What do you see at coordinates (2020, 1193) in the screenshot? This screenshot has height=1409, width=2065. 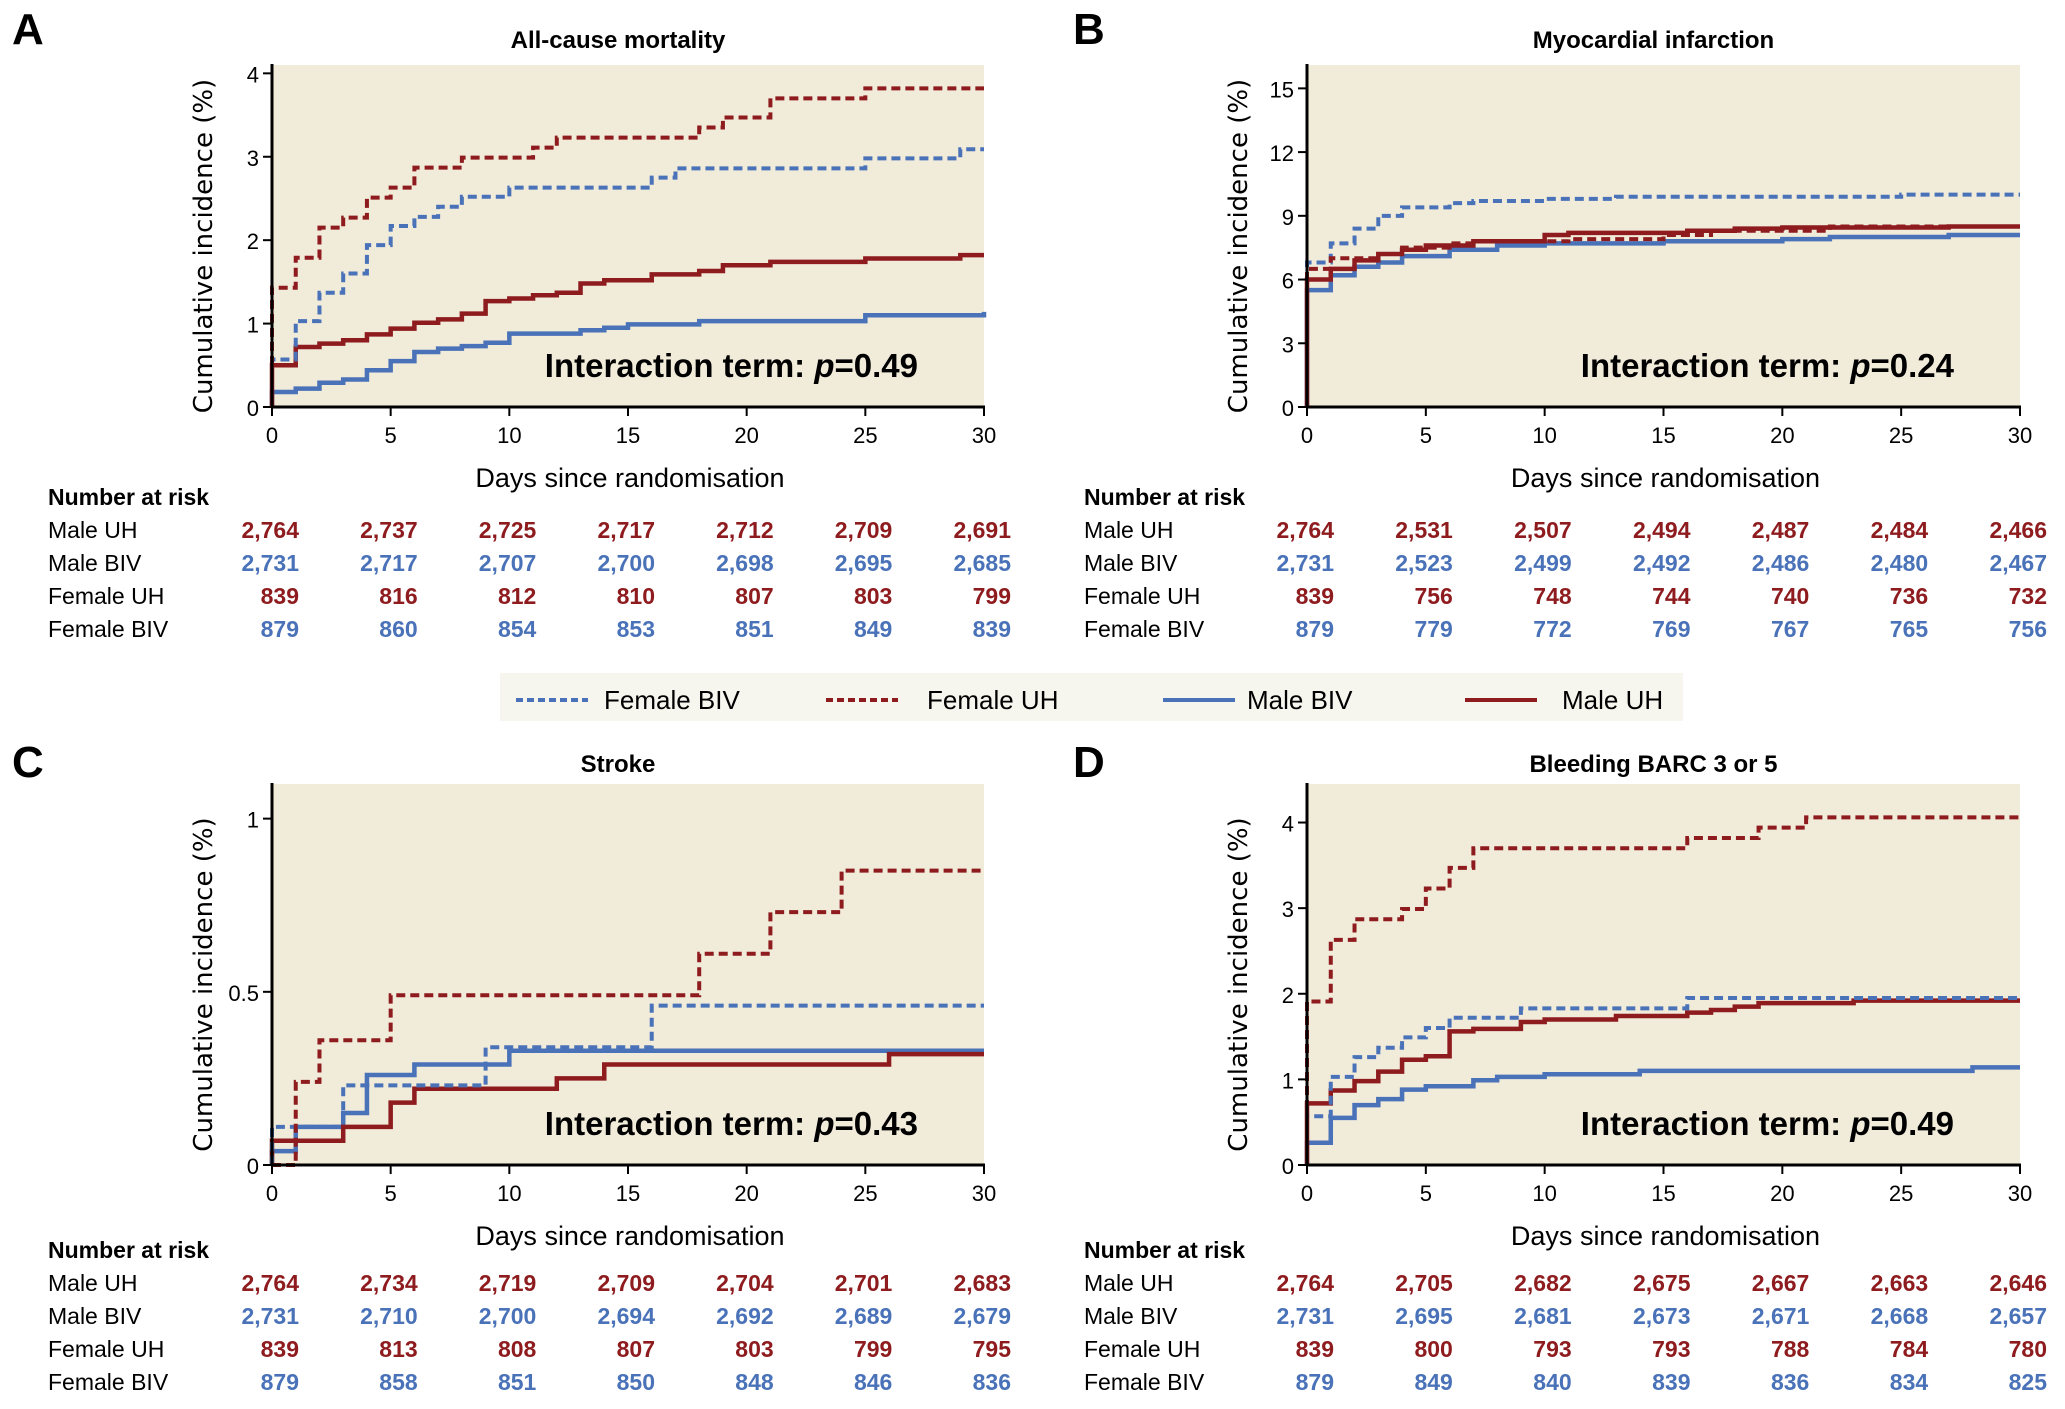 I see `x-tick-label: 30` at bounding box center [2020, 1193].